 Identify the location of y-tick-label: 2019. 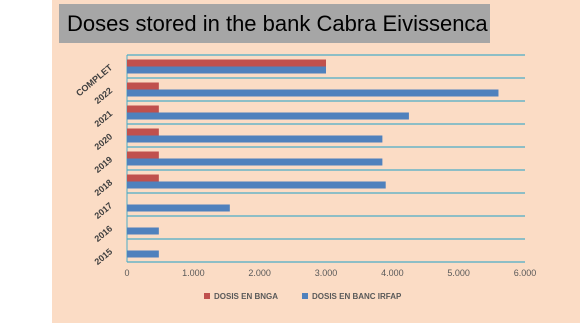
(104, 164).